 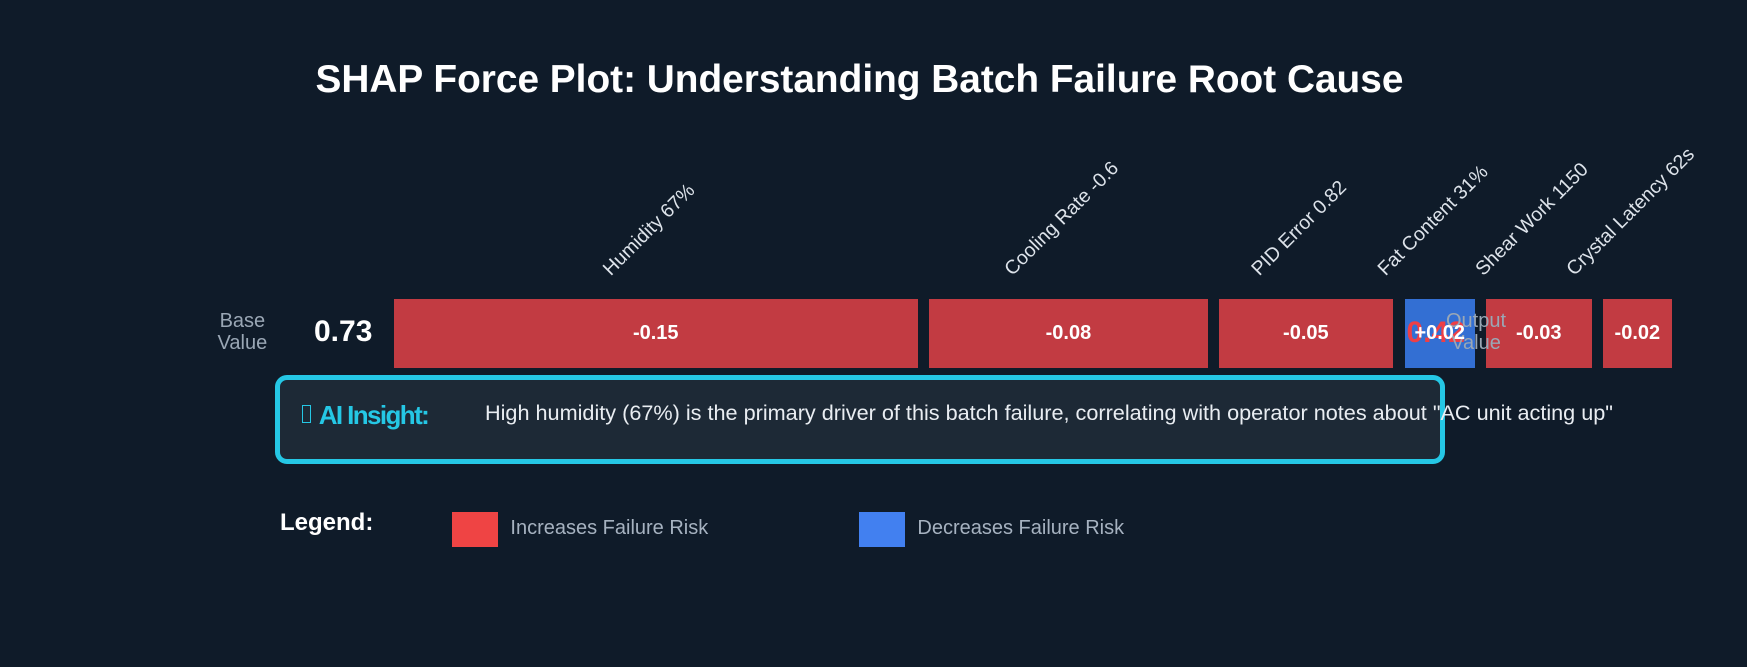 What do you see at coordinates (1061, 218) in the screenshot?
I see `svg-text: Cooling Rate -0.6` at bounding box center [1061, 218].